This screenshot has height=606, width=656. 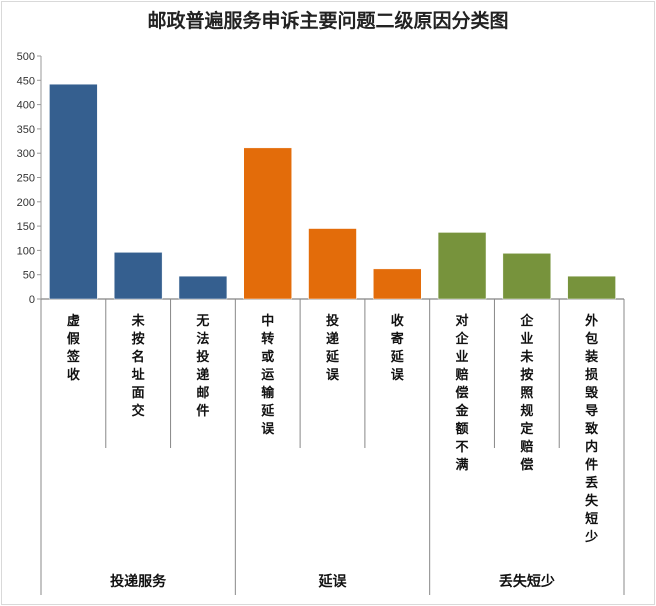 What do you see at coordinates (267, 375) in the screenshot?
I see `category-label: 中转或运输延误` at bounding box center [267, 375].